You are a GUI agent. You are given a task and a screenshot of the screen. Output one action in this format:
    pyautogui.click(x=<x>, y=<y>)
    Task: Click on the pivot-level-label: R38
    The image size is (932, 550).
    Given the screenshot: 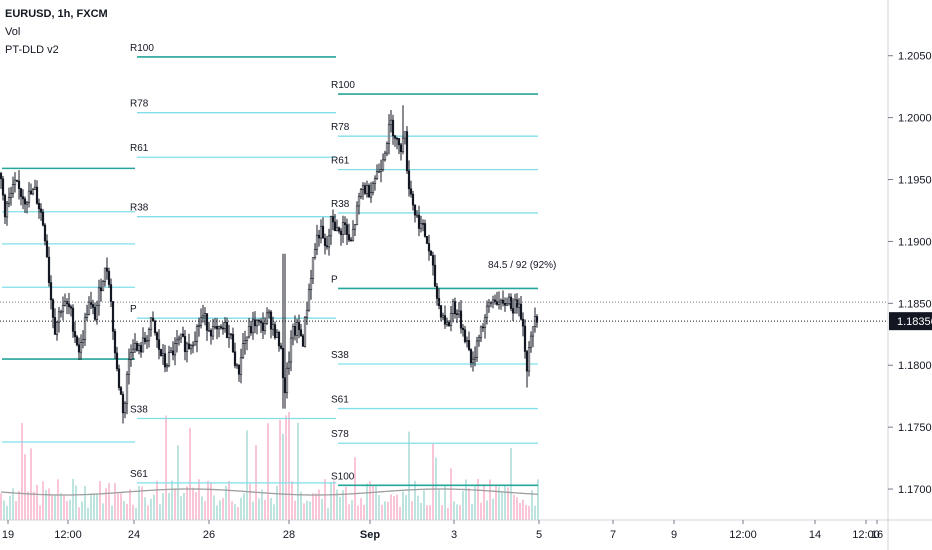 What is the action you would take?
    pyautogui.click(x=139, y=208)
    